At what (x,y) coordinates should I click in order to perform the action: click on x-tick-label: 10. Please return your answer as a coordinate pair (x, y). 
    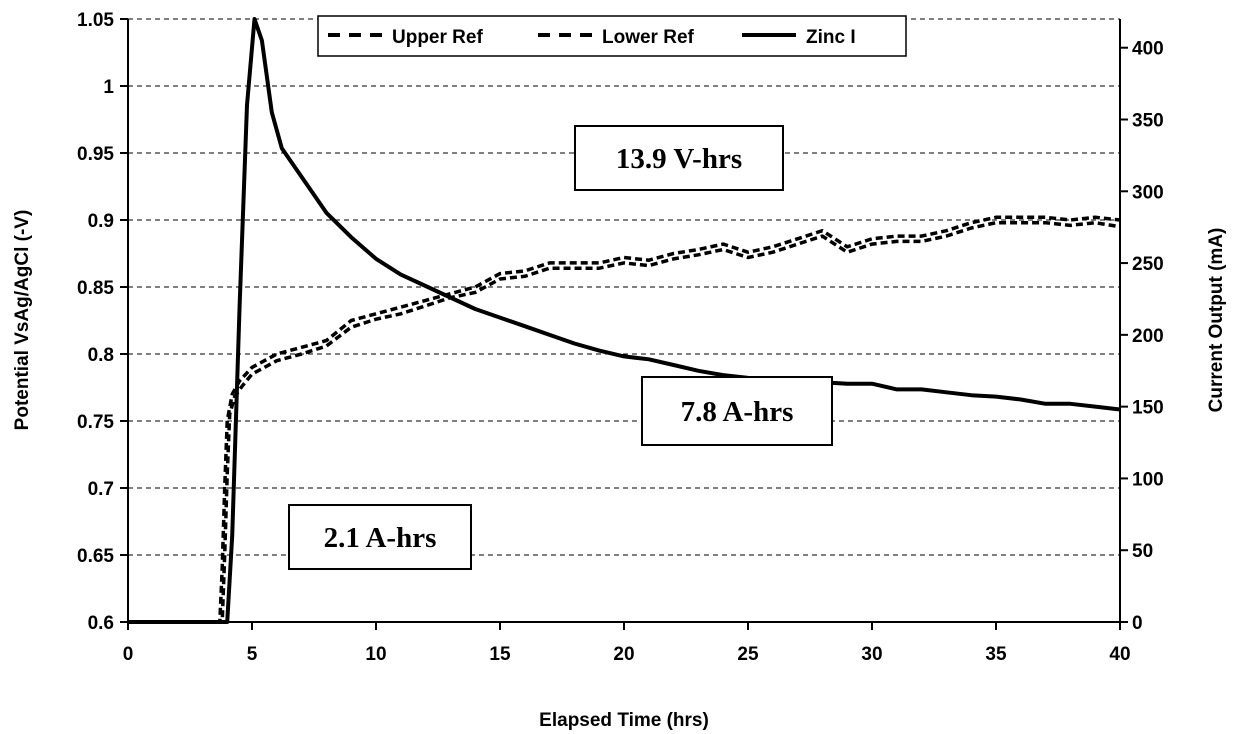
    Looking at the image, I should click on (375, 654).